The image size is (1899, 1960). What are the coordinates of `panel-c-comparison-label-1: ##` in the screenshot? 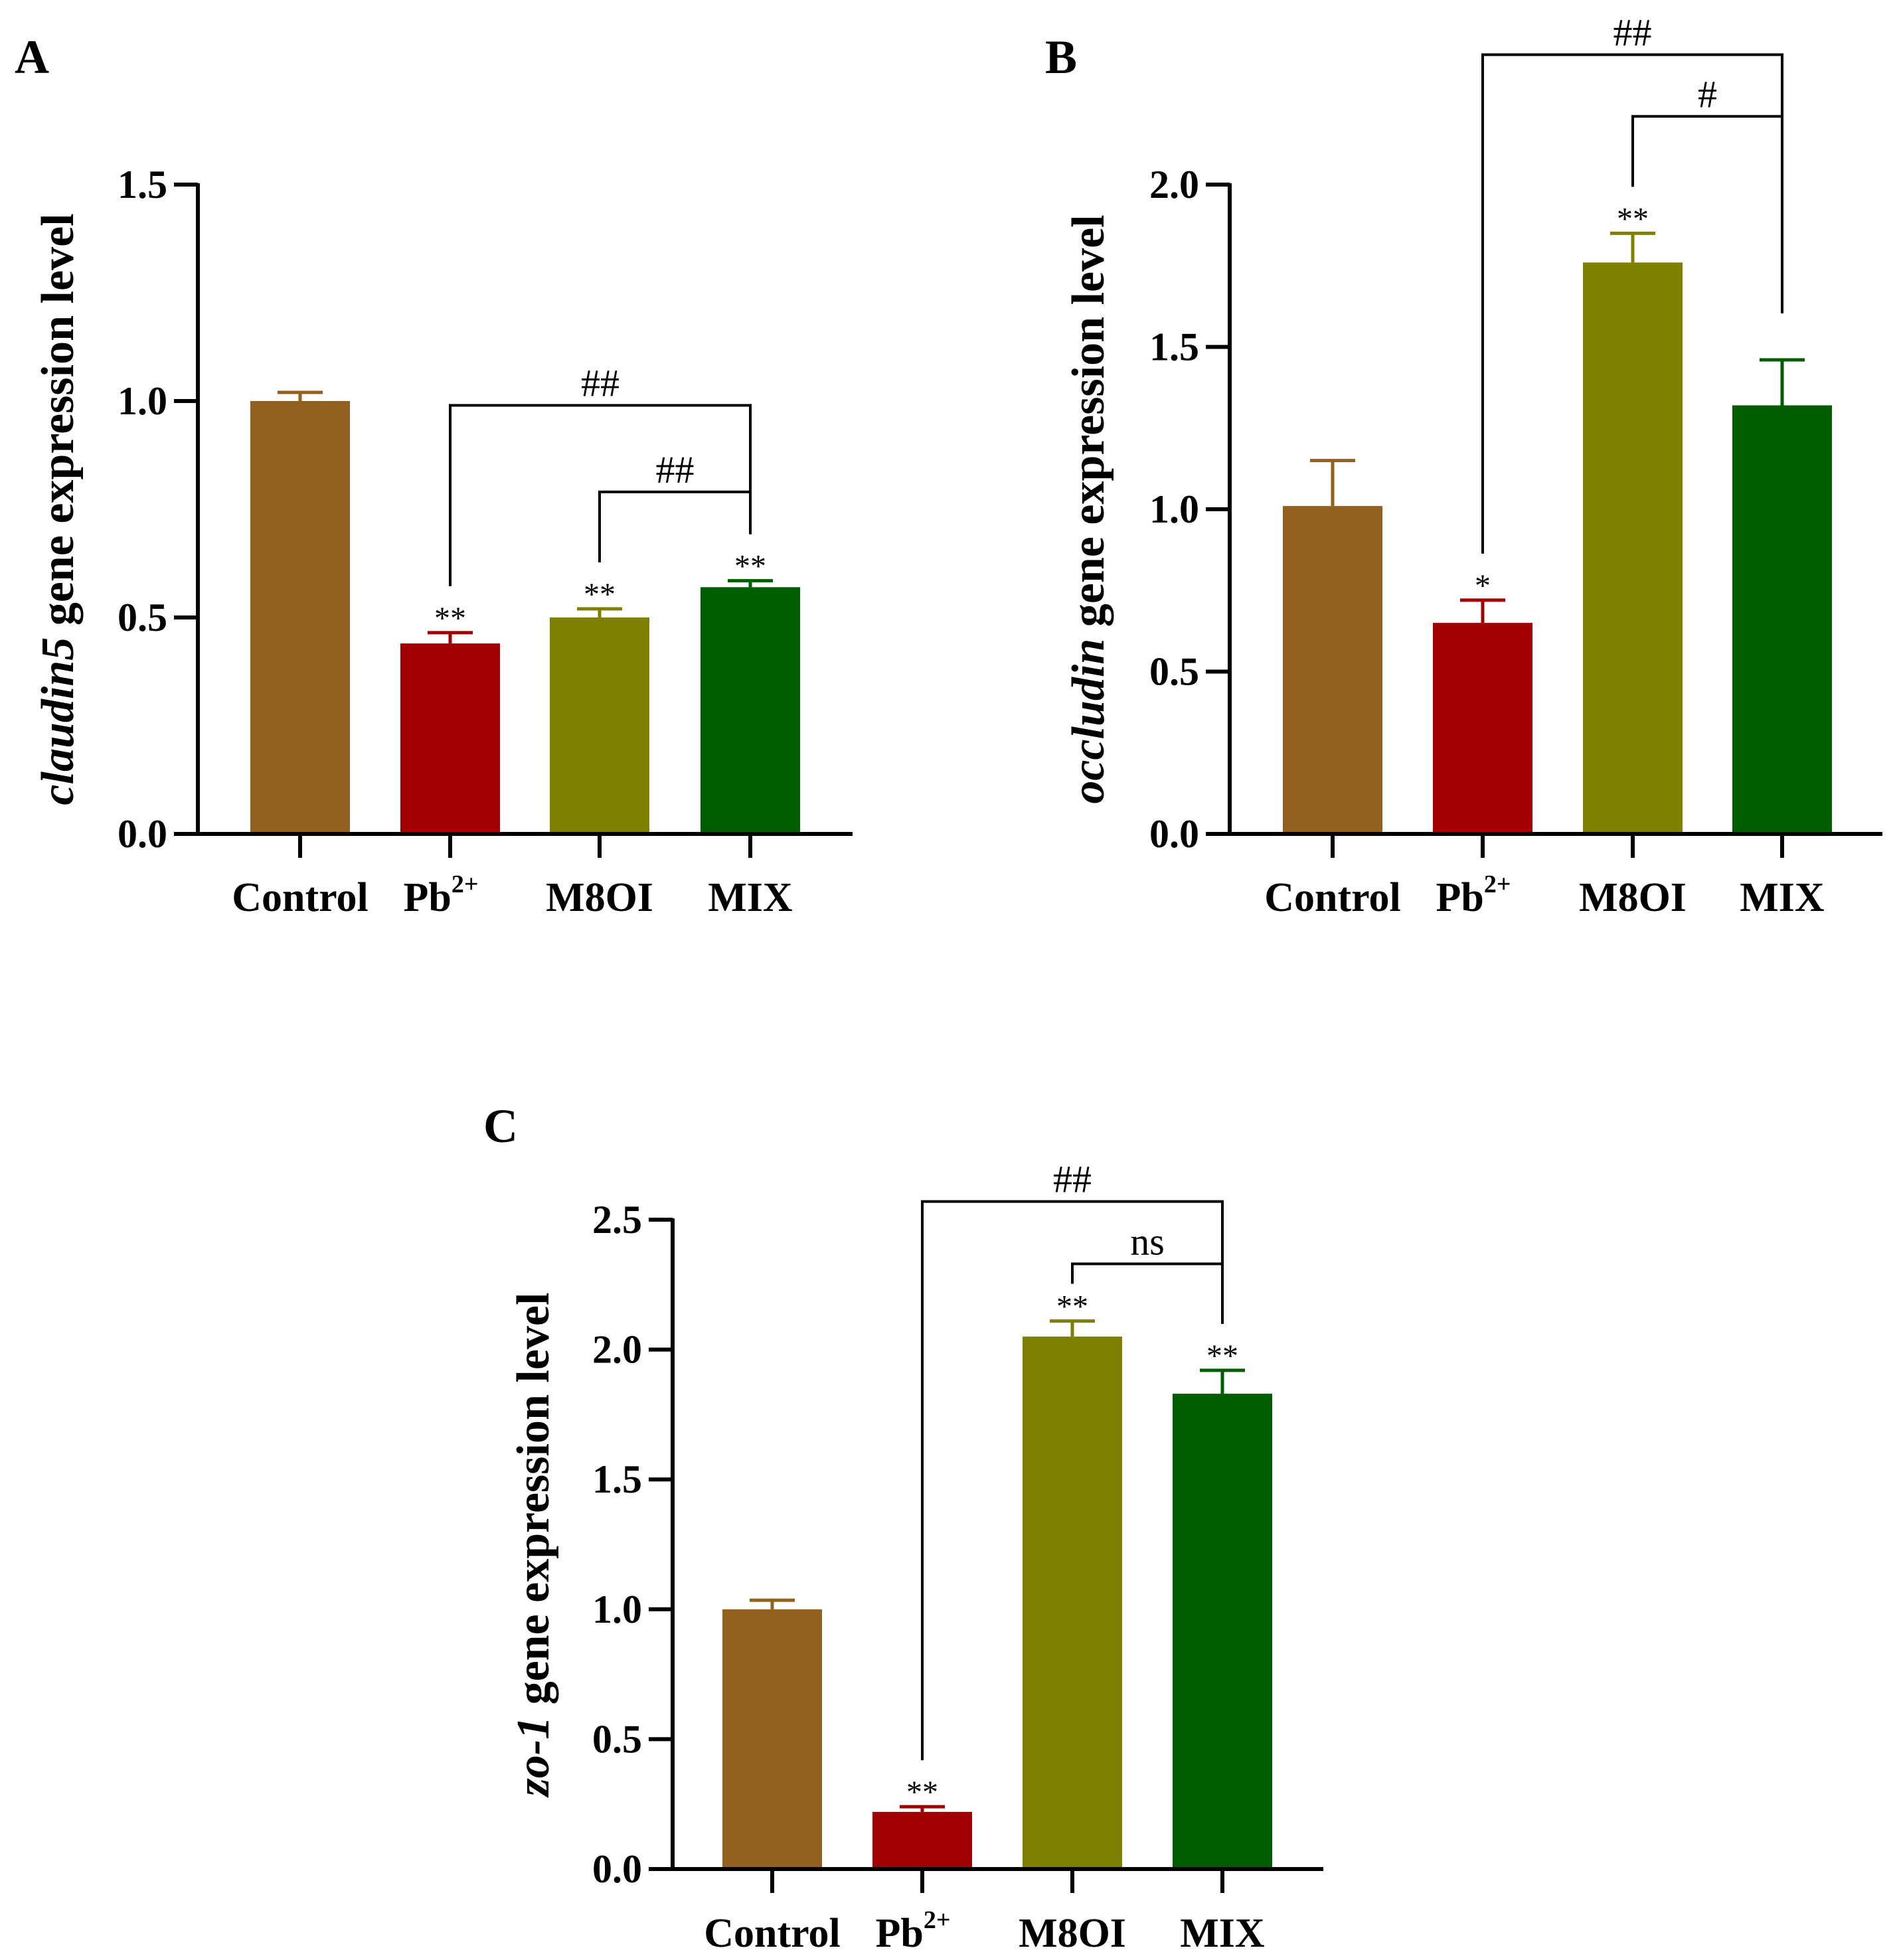 It's located at (1072, 1179).